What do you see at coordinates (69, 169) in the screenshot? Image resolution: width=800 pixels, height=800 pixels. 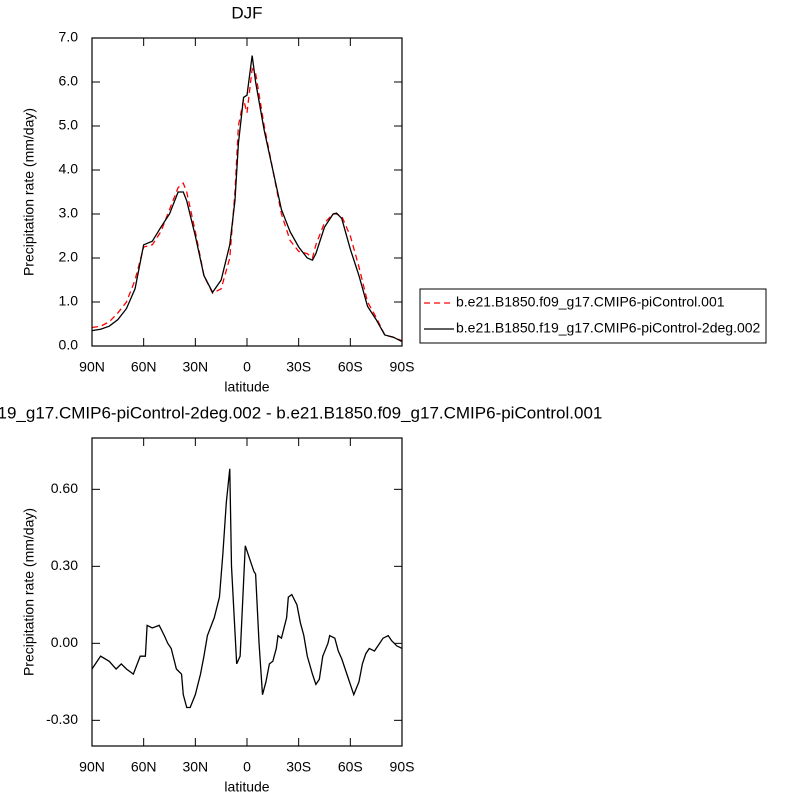 I see `y-tick-label: 4.0` at bounding box center [69, 169].